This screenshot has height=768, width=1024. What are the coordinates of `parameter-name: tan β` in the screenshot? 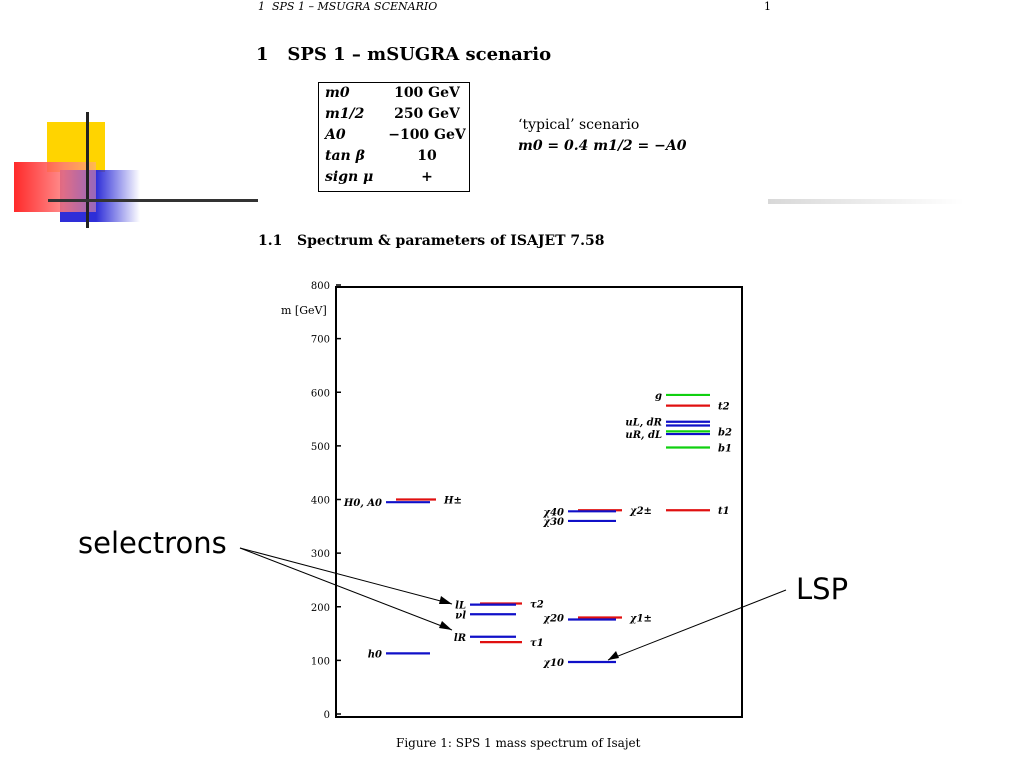 It's located at (345, 156).